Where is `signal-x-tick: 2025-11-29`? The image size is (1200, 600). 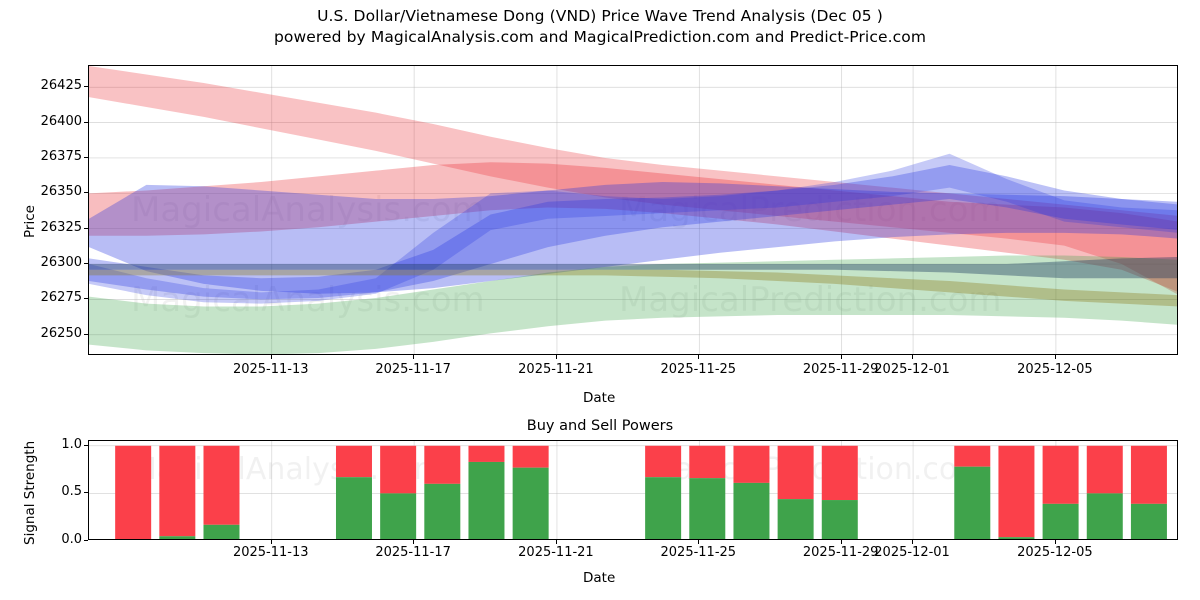
signal-x-tick: 2025-11-29 is located at coordinates (840, 552).